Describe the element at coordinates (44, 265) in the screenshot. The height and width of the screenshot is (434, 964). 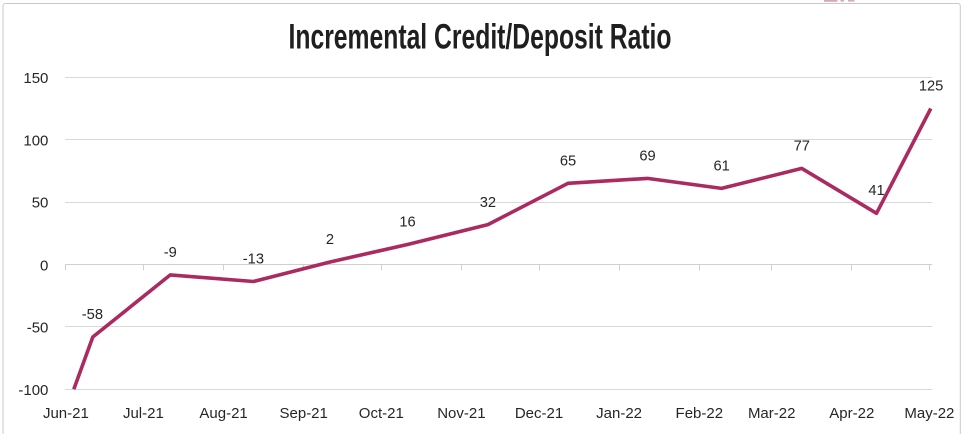
I see `svg-text: 0` at that location.